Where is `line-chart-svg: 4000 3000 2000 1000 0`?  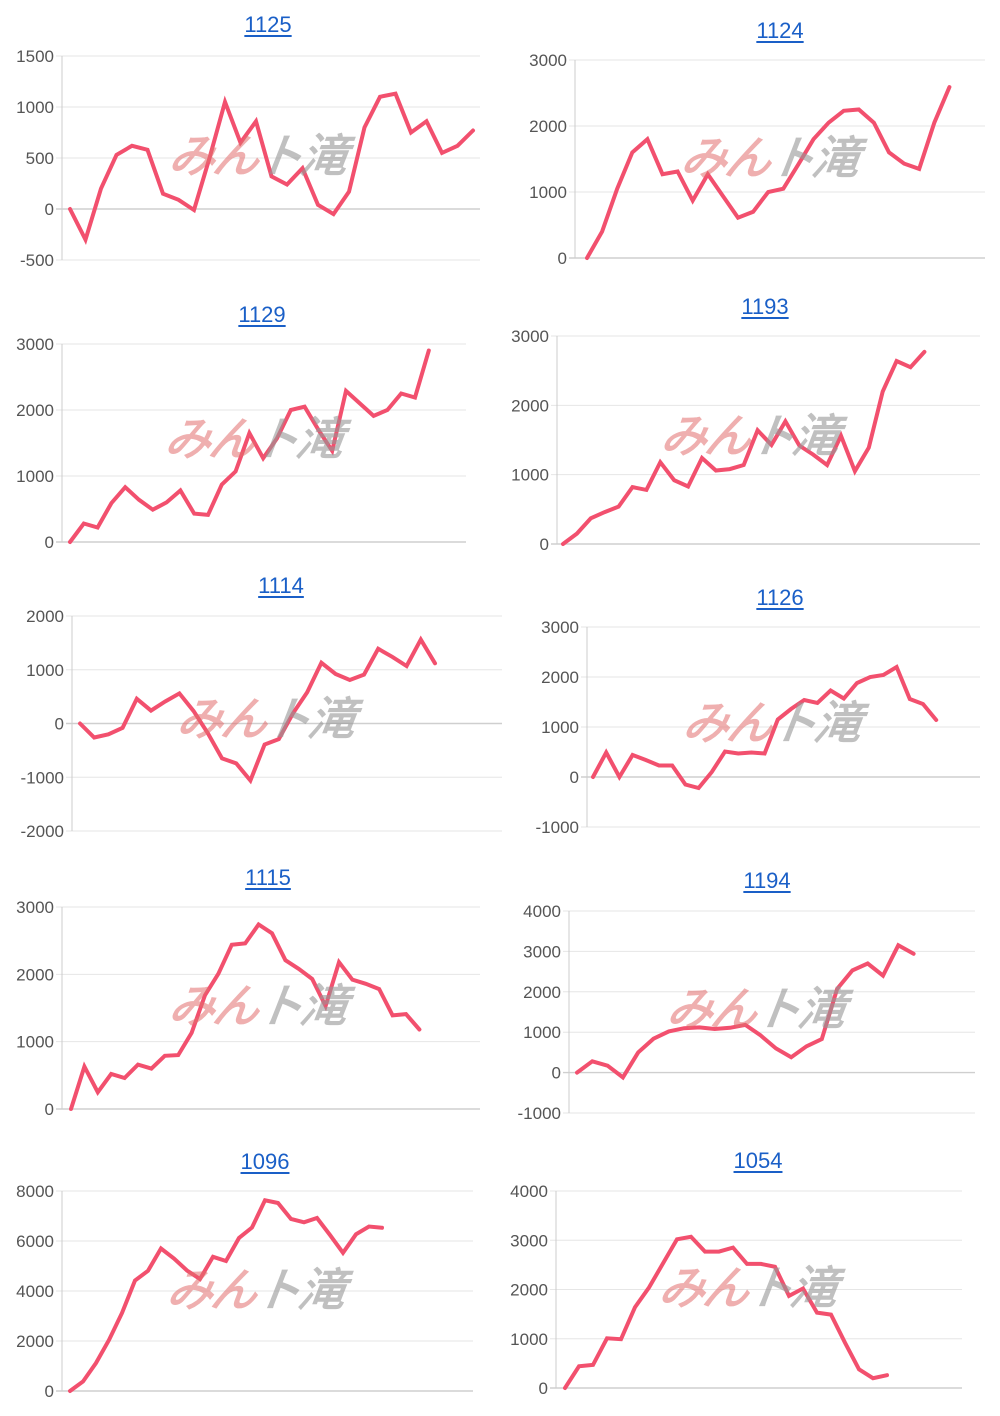 line-chart-svg: 4000 3000 2000 1000 0 is located at coordinates (736, 1290).